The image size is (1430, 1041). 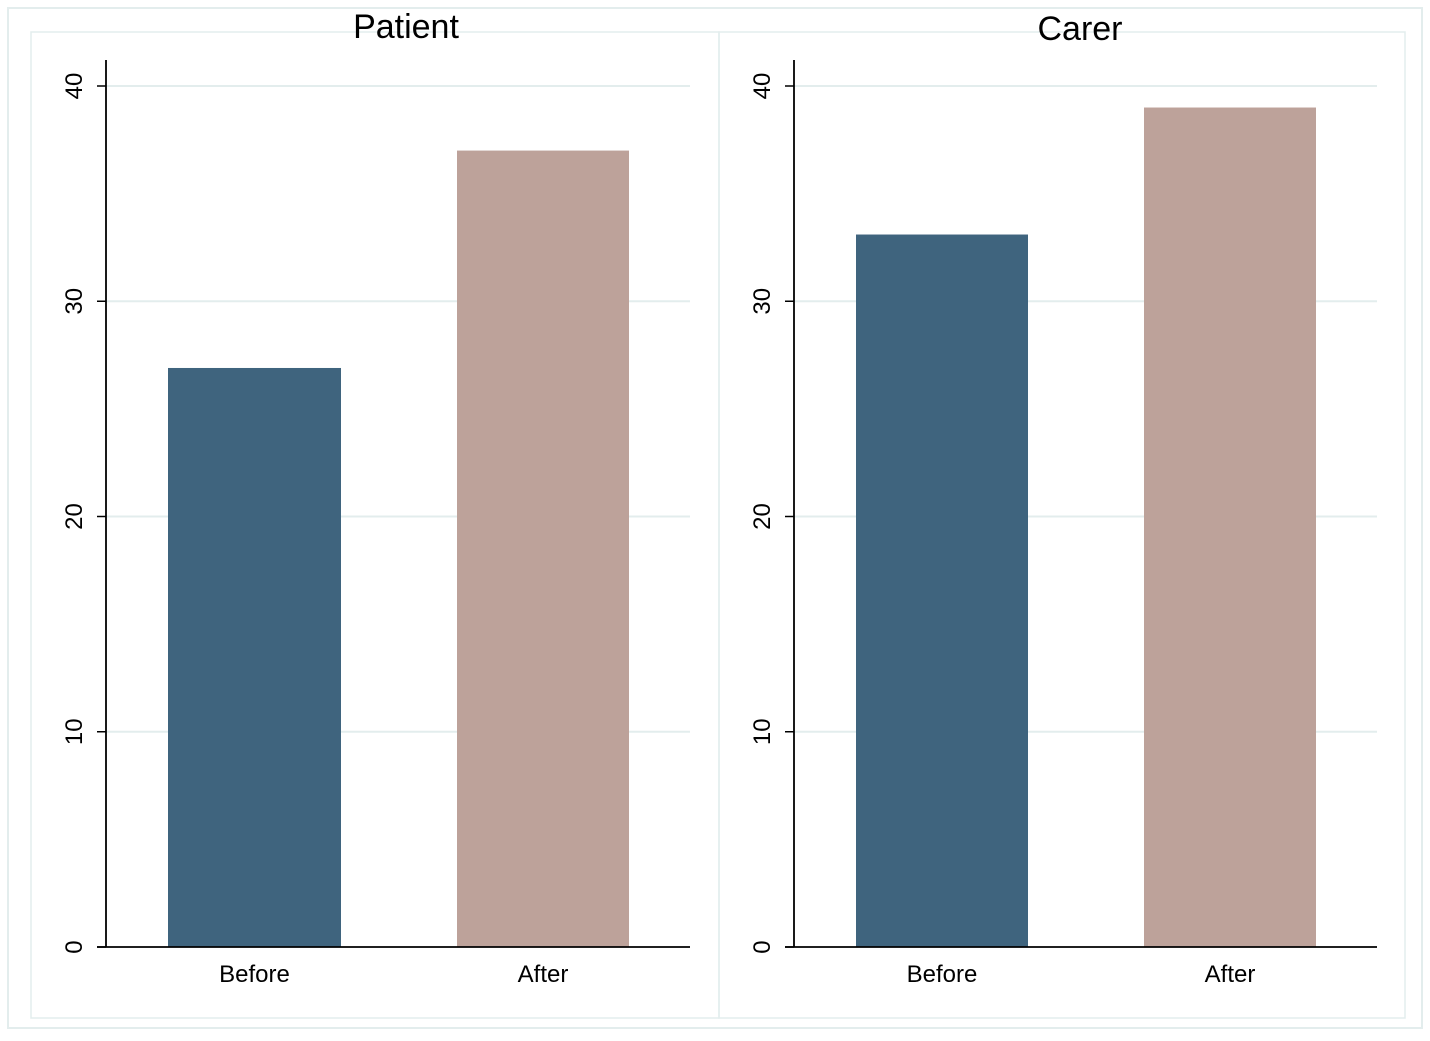 I want to click on panel-title: Carer, so click(x=1079, y=29).